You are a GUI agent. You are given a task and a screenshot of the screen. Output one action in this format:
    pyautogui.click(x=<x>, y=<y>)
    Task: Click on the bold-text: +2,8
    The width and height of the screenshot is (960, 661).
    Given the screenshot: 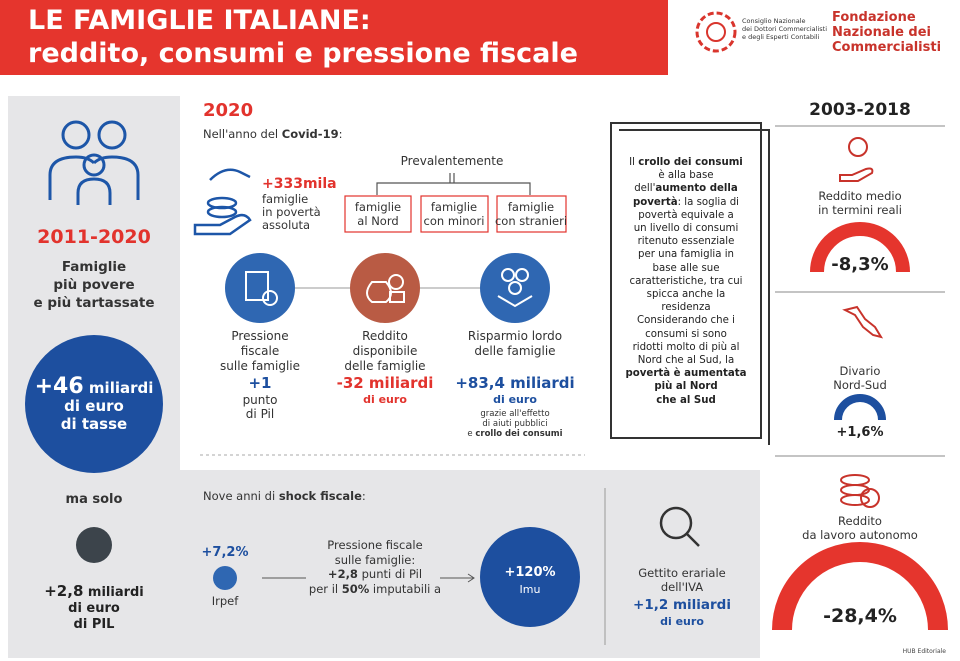 What is the action you would take?
    pyautogui.click(x=342, y=574)
    